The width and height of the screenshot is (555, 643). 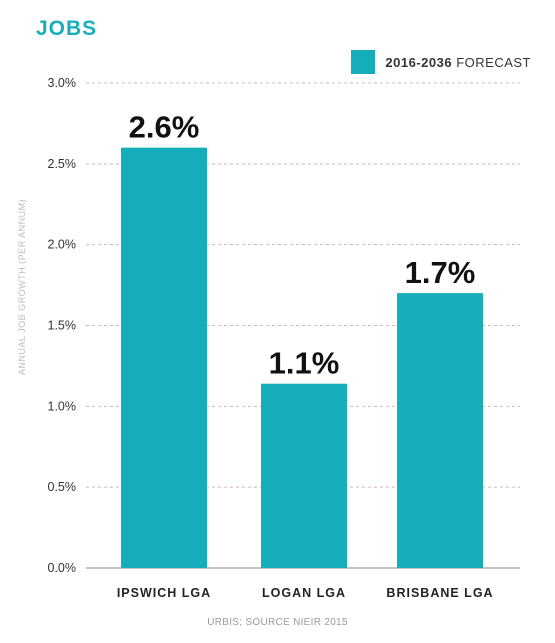 I want to click on x-tick-label: BRISBANE LGA, so click(x=439, y=593).